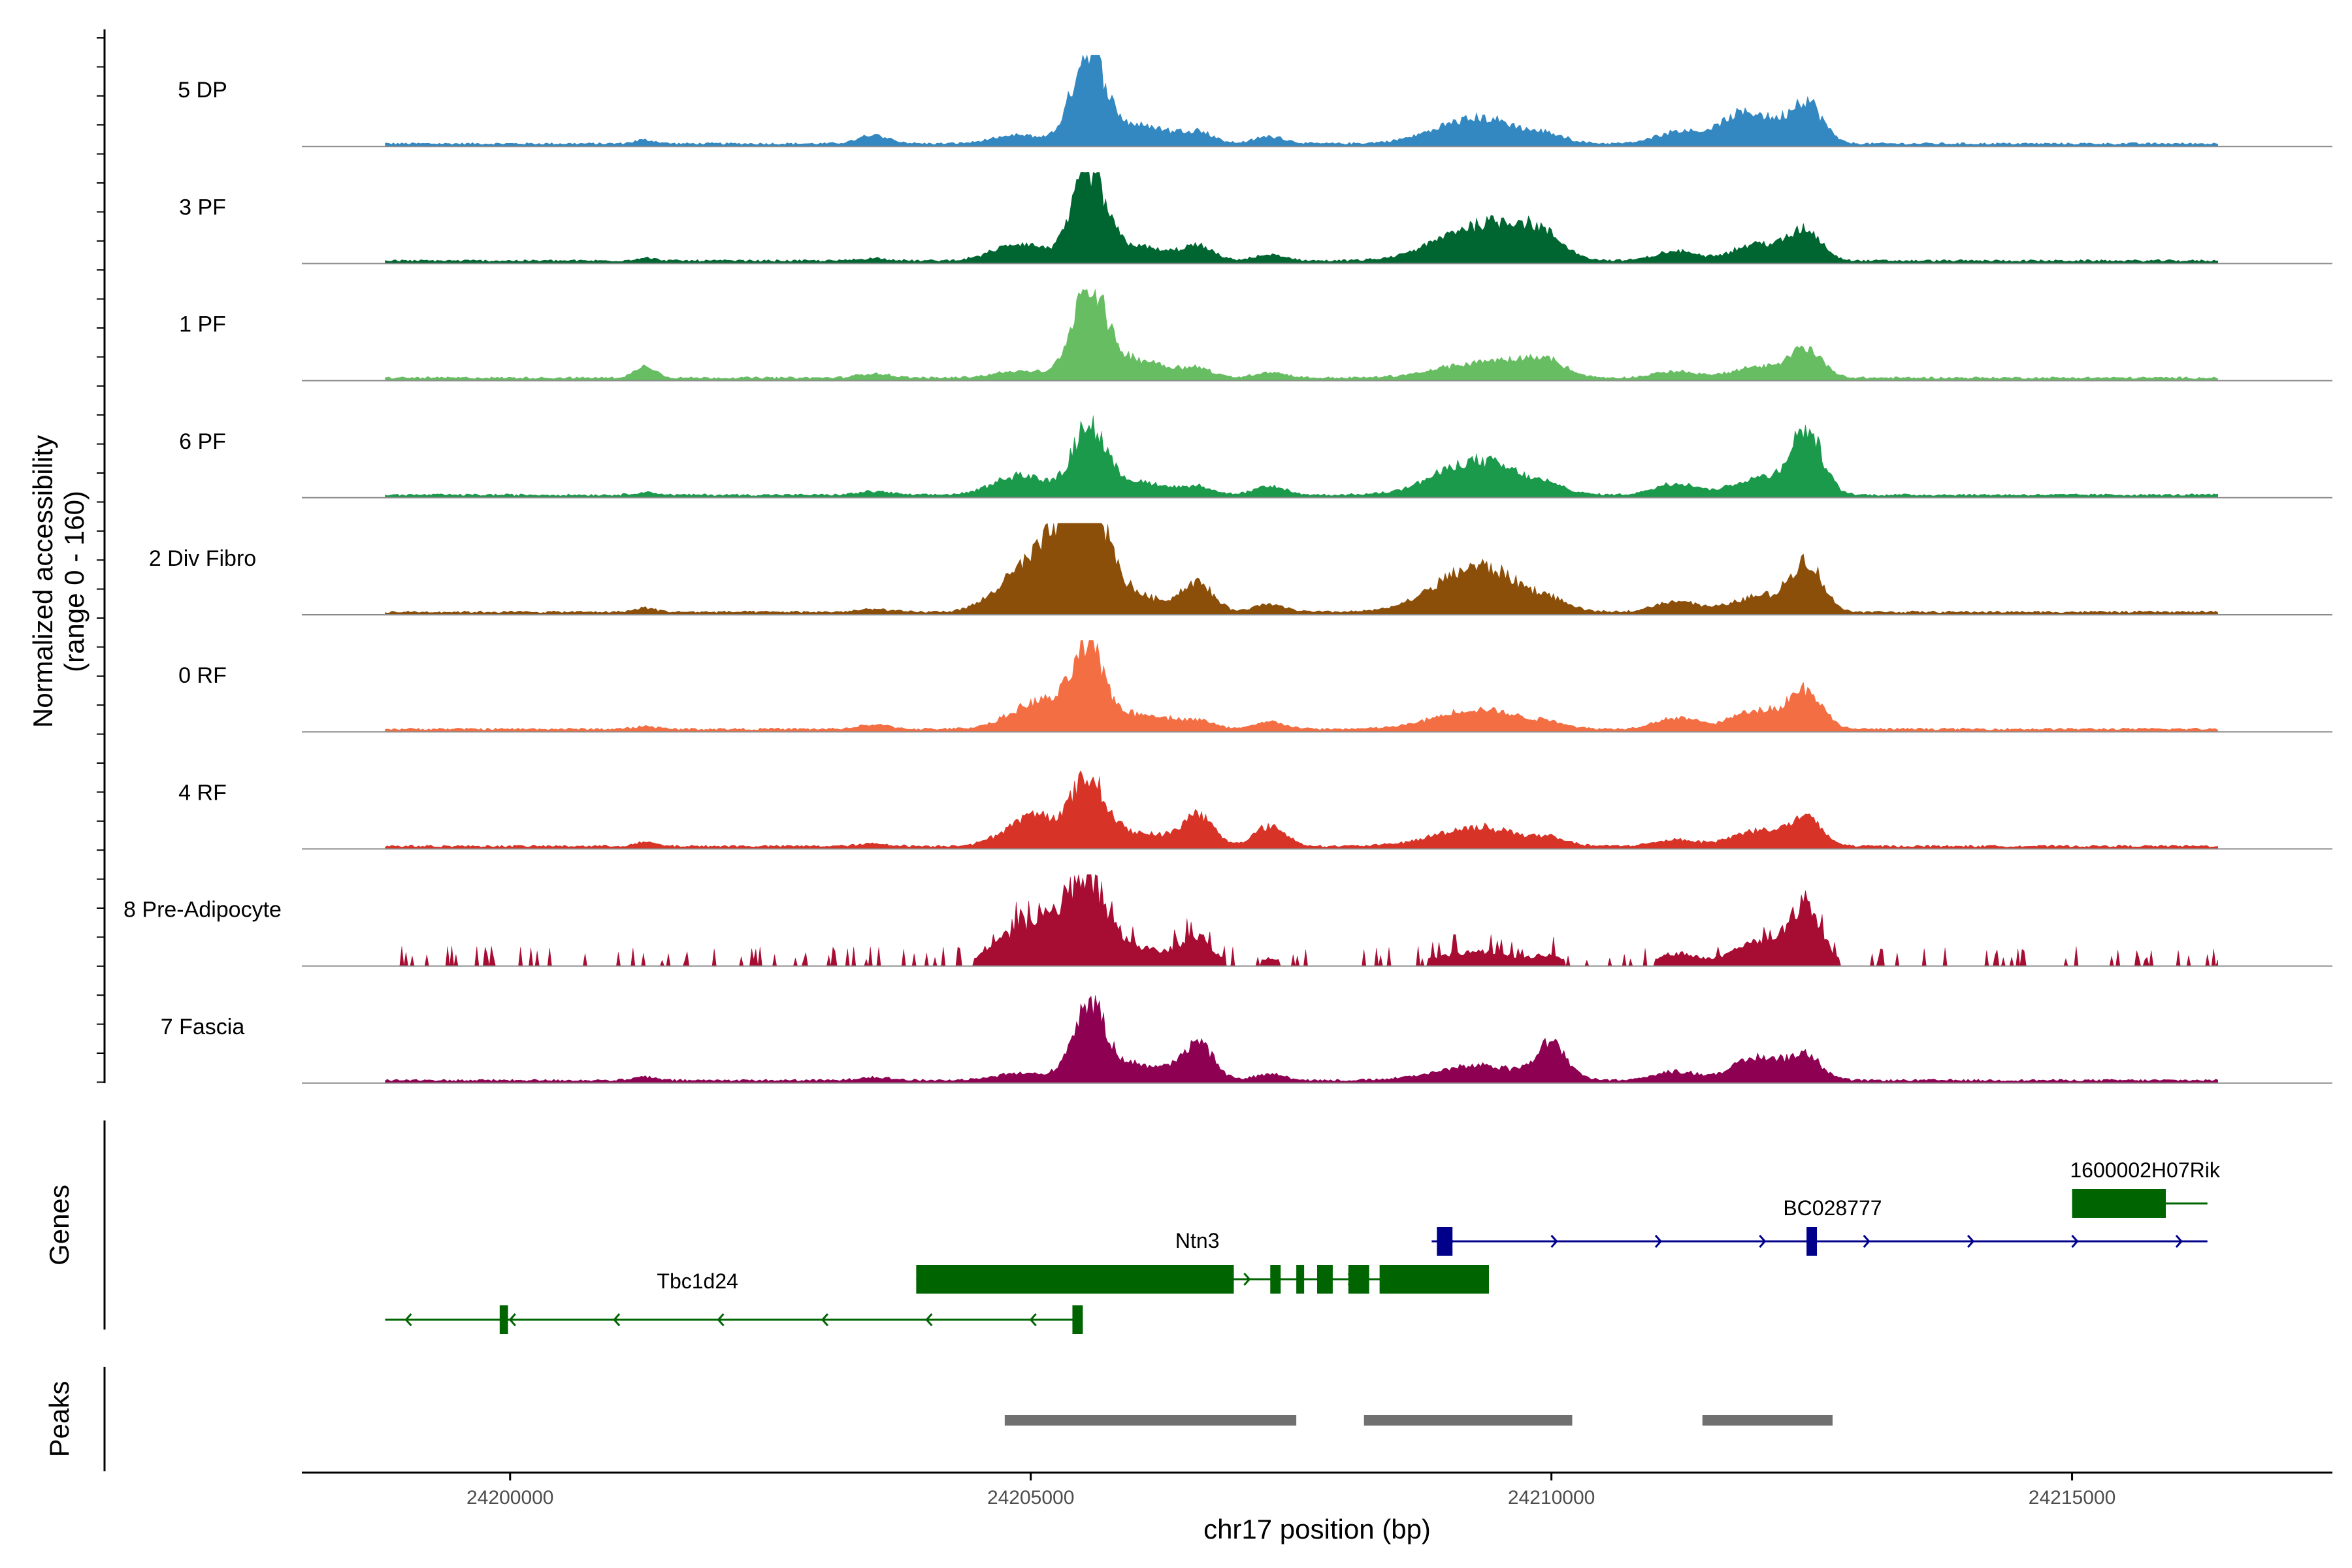  What do you see at coordinates (1197, 1240) in the screenshot?
I see `gene-label: Ntn3` at bounding box center [1197, 1240].